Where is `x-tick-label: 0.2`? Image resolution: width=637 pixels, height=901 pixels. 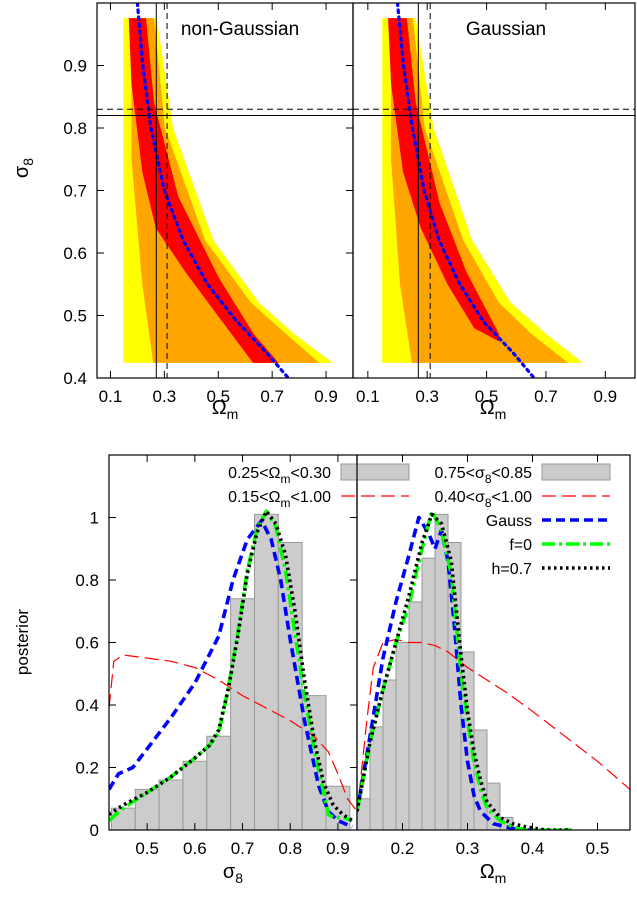
x-tick-label: 0.2 is located at coordinates (403, 848).